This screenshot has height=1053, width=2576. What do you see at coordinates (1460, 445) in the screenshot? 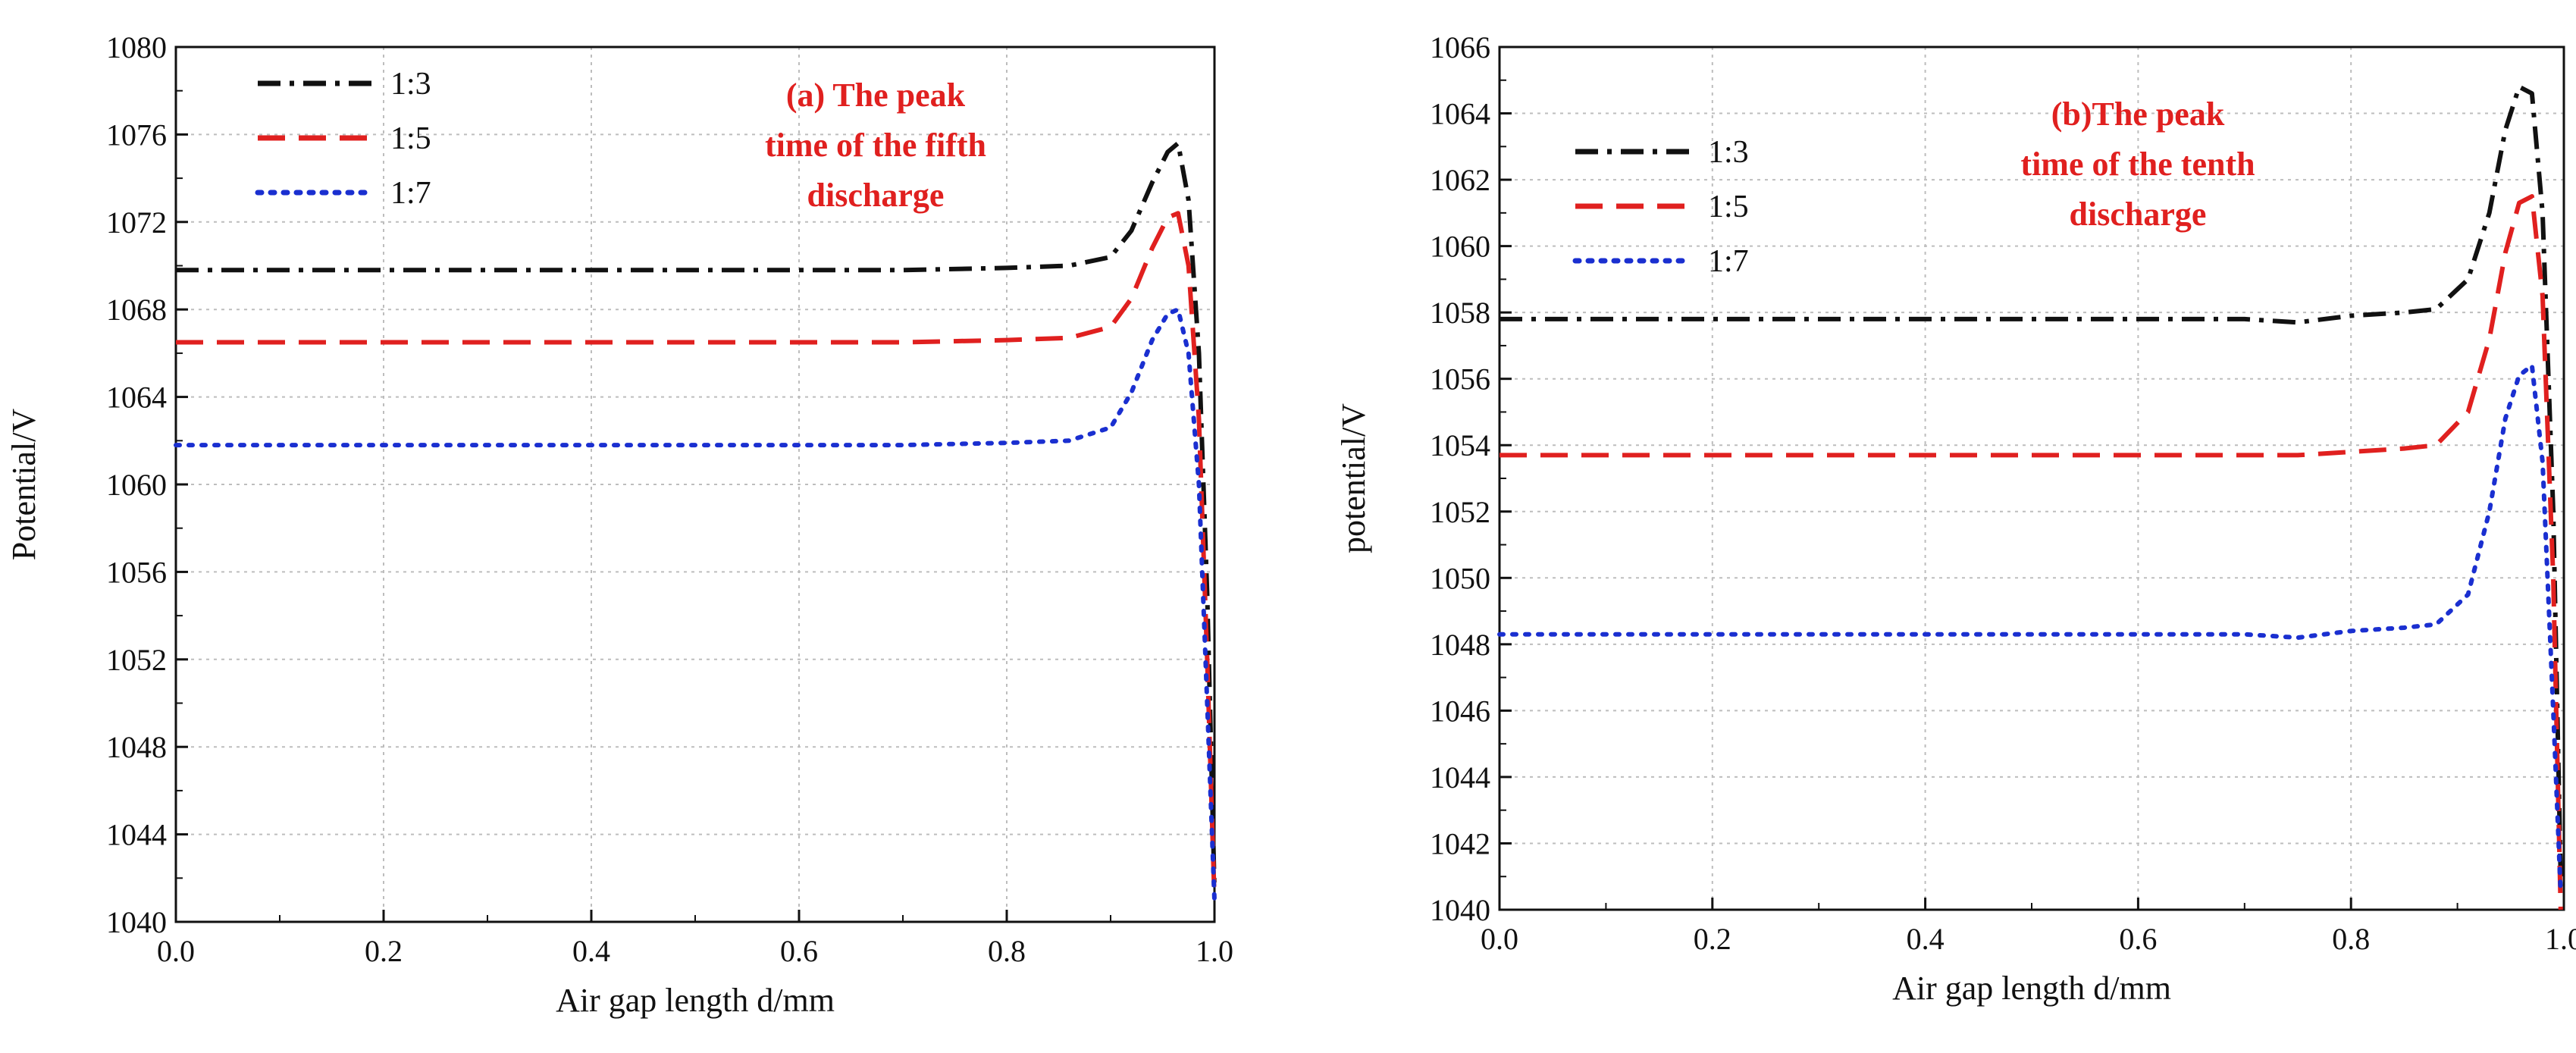
I see `y-tick-label: 1054` at bounding box center [1460, 445].